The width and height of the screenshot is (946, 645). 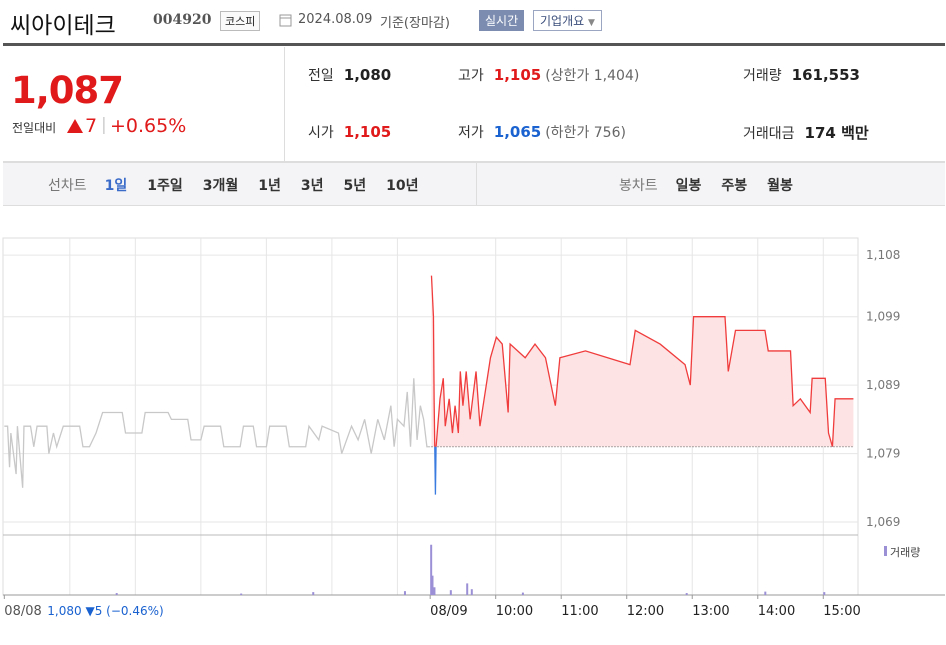 I want to click on up-triangle, so click(x=75, y=126).